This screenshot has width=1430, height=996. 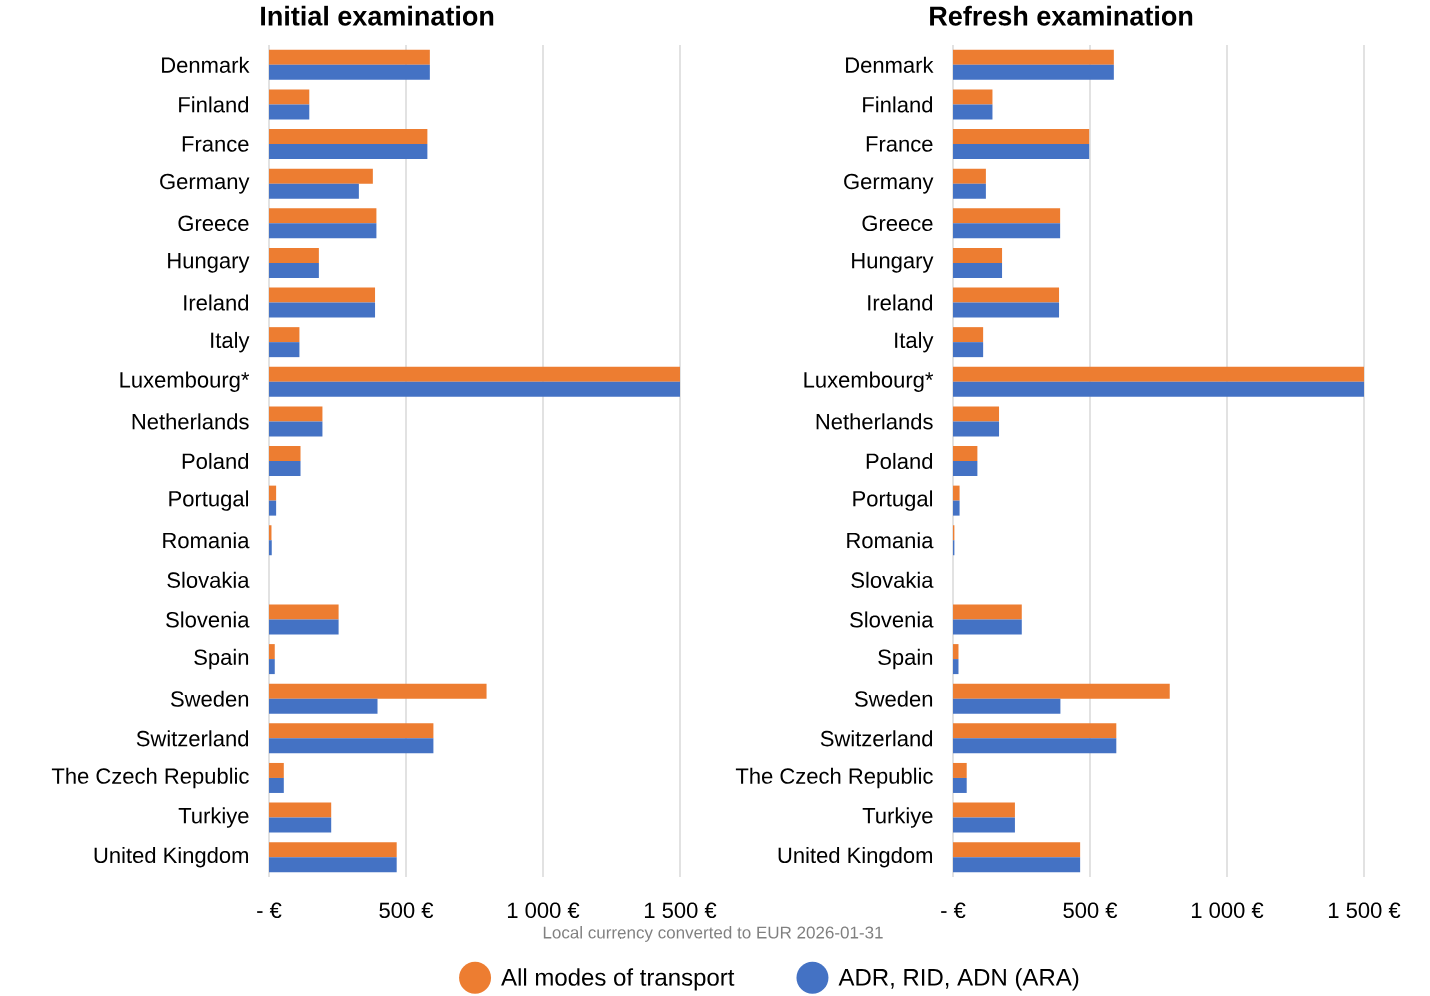 I want to click on chart-title: Initial examination, so click(x=377, y=15).